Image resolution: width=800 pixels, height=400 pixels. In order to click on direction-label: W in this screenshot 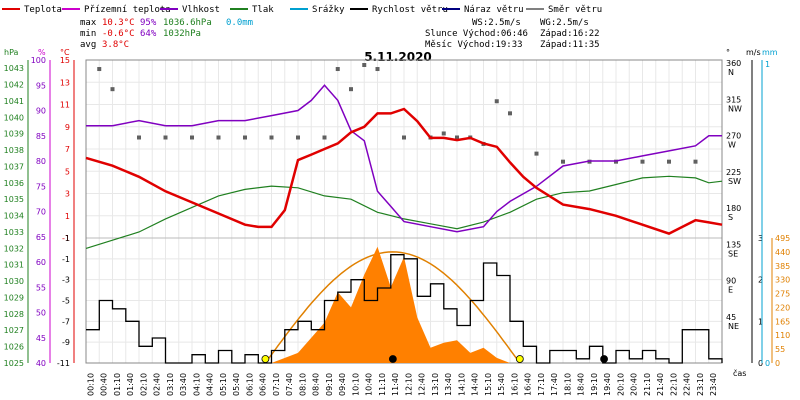, I will do `click(732, 145)`.